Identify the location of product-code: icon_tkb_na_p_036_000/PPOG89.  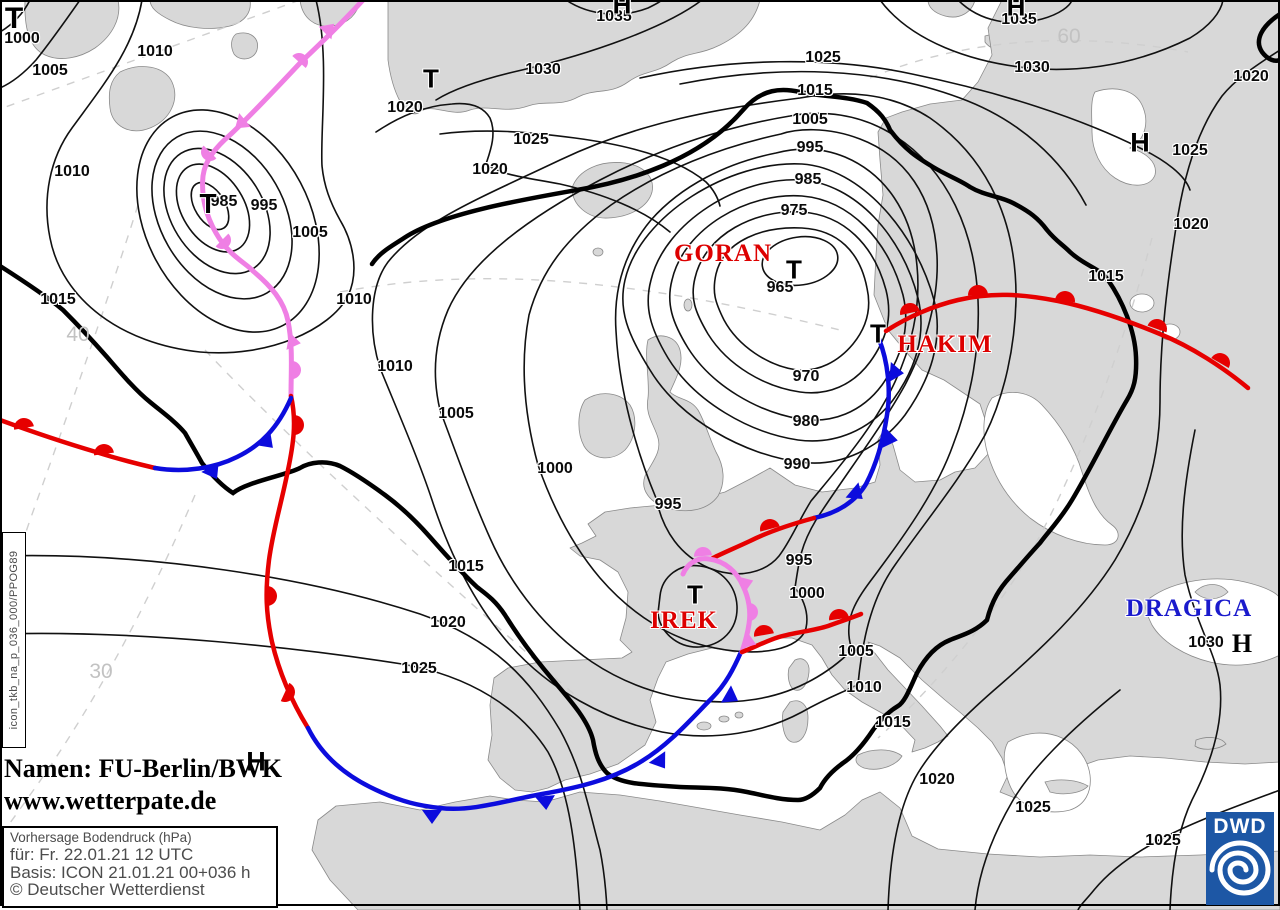
(14, 640).